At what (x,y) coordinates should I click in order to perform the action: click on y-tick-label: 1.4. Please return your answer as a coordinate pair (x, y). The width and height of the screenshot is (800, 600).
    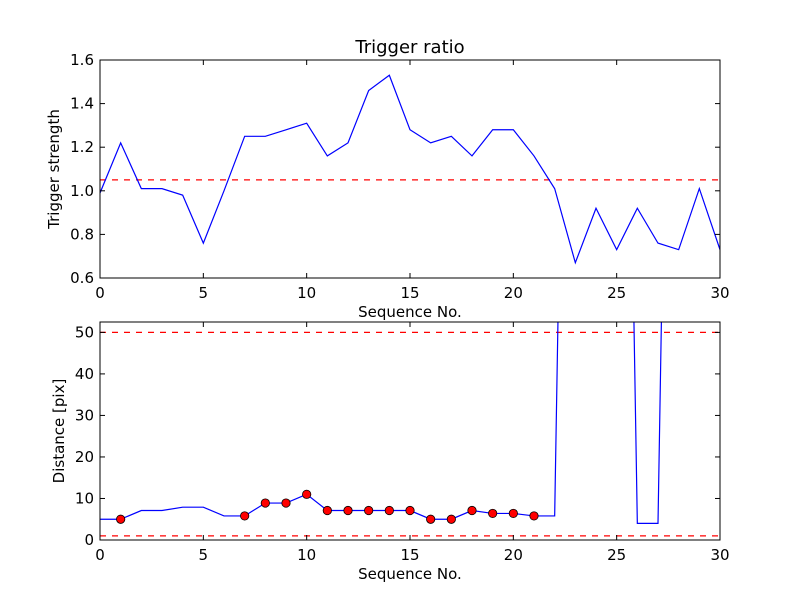
    Looking at the image, I should click on (82, 104).